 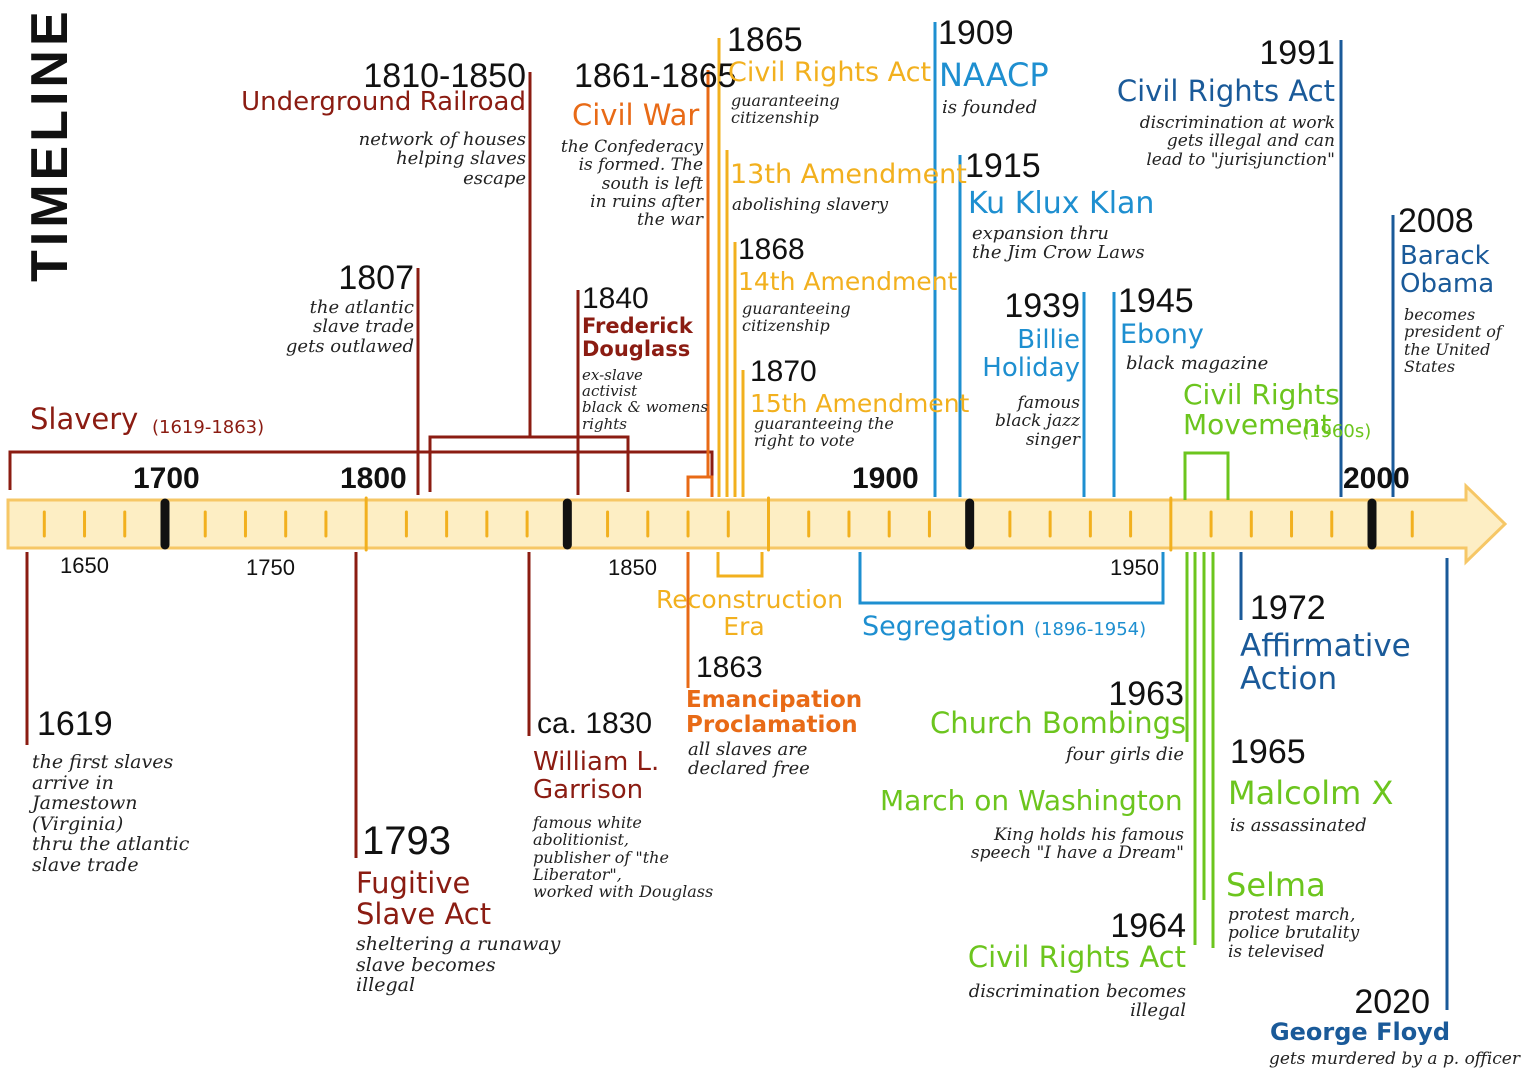 I want to click on amend-15-title: 15th Amendment, so click(x=860, y=403).